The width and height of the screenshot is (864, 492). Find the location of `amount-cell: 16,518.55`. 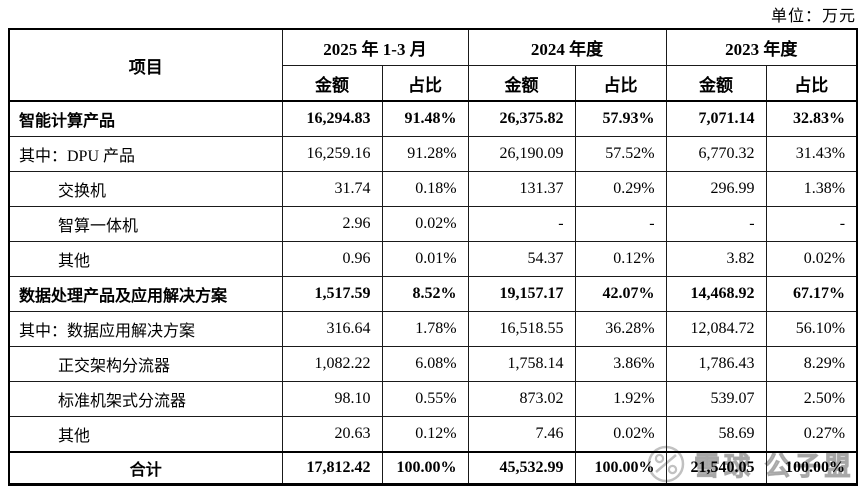

amount-cell: 16,518.55 is located at coordinates (521, 329).